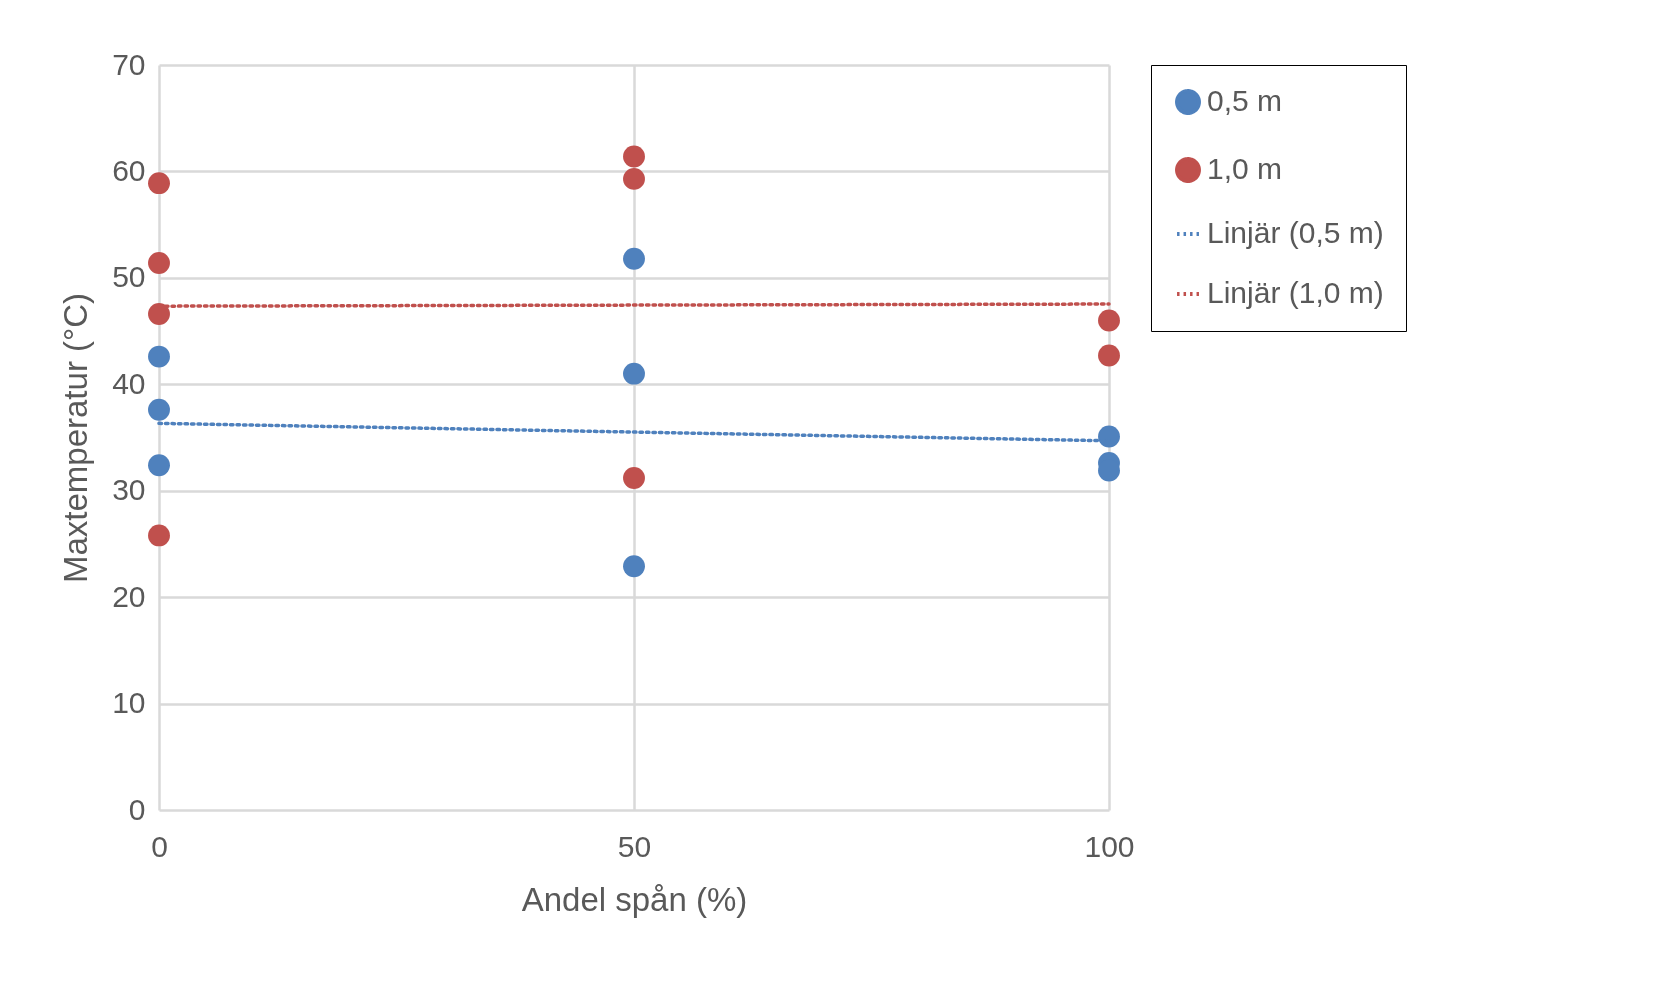 This screenshot has width=1667, height=1008. Describe the element at coordinates (129, 64) in the screenshot. I see `y-tick-label: 70` at that location.